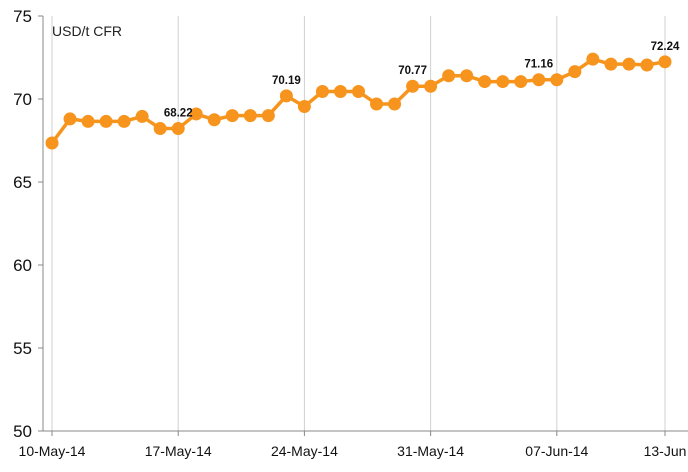 This screenshot has width=688, height=472. What do you see at coordinates (422, 80) in the screenshot?
I see `data-labels: 68.22 70.19 70.77 71.16 72.24` at bounding box center [422, 80].